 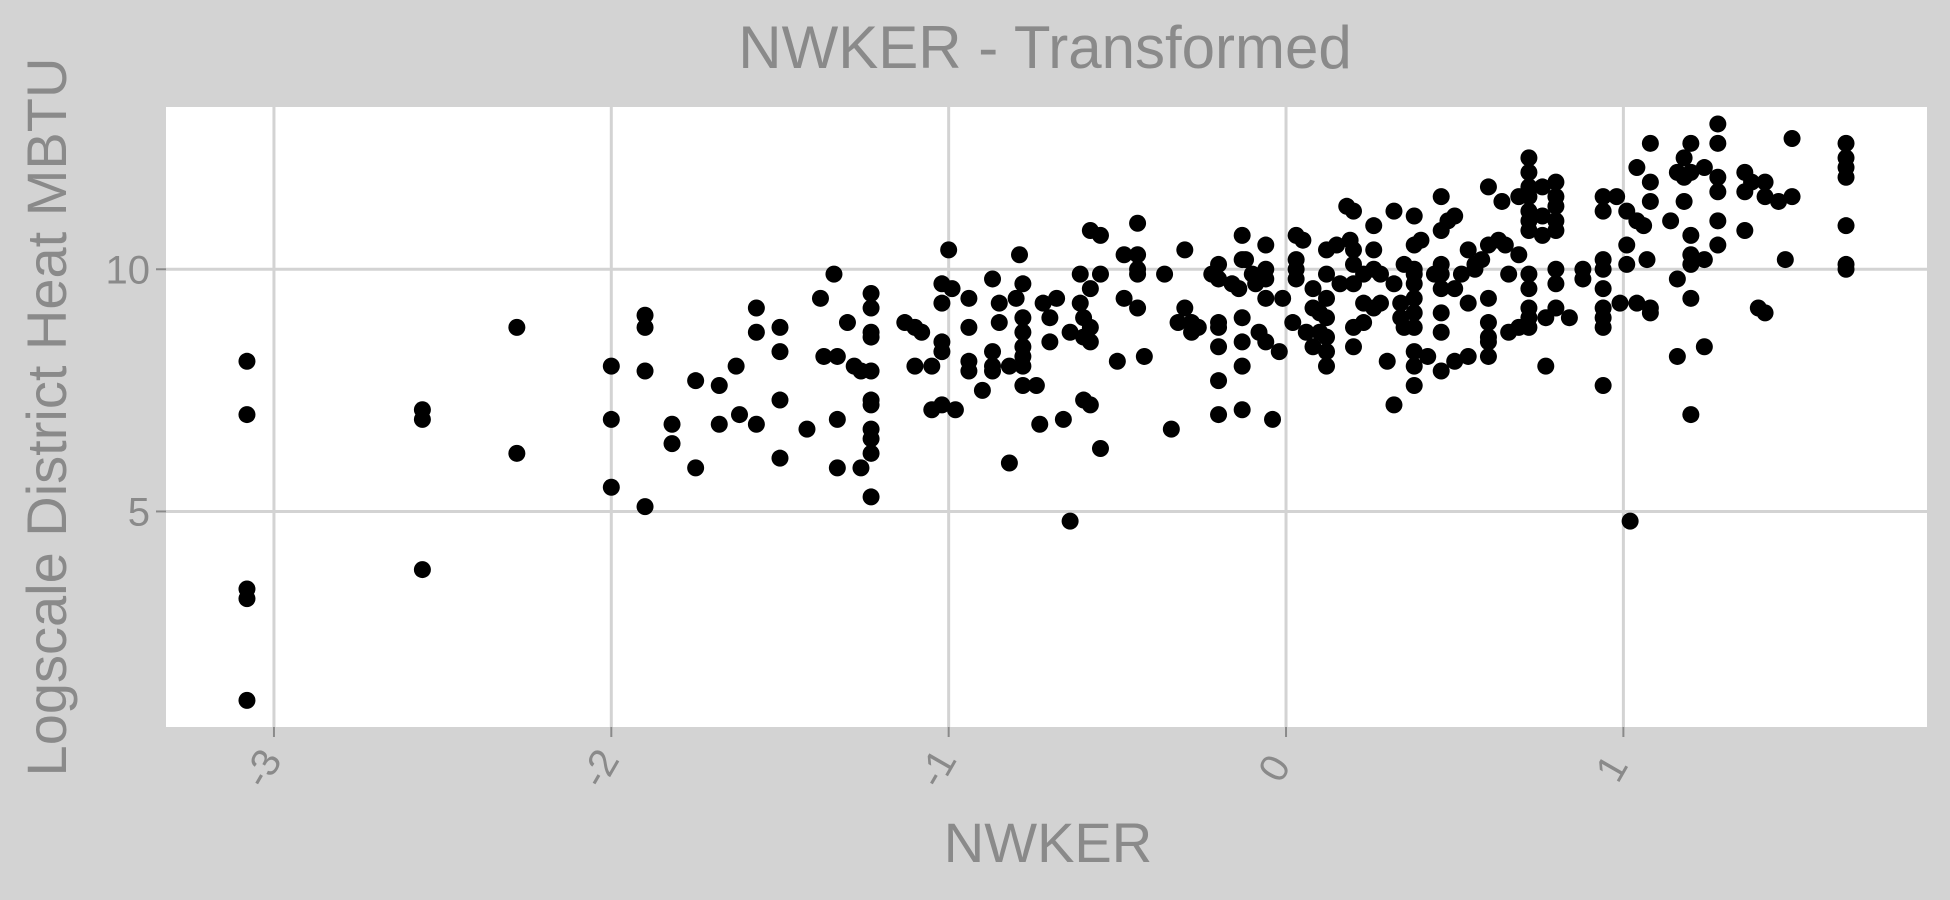 I want to click on x-axis-title: NWKER, so click(x=1048, y=842).